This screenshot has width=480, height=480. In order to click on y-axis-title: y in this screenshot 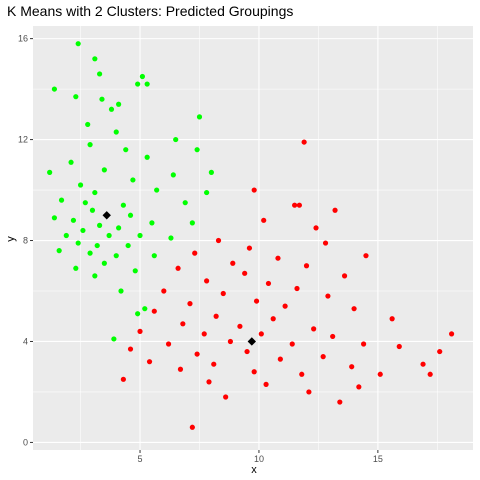, I will do `click(11, 239)`.